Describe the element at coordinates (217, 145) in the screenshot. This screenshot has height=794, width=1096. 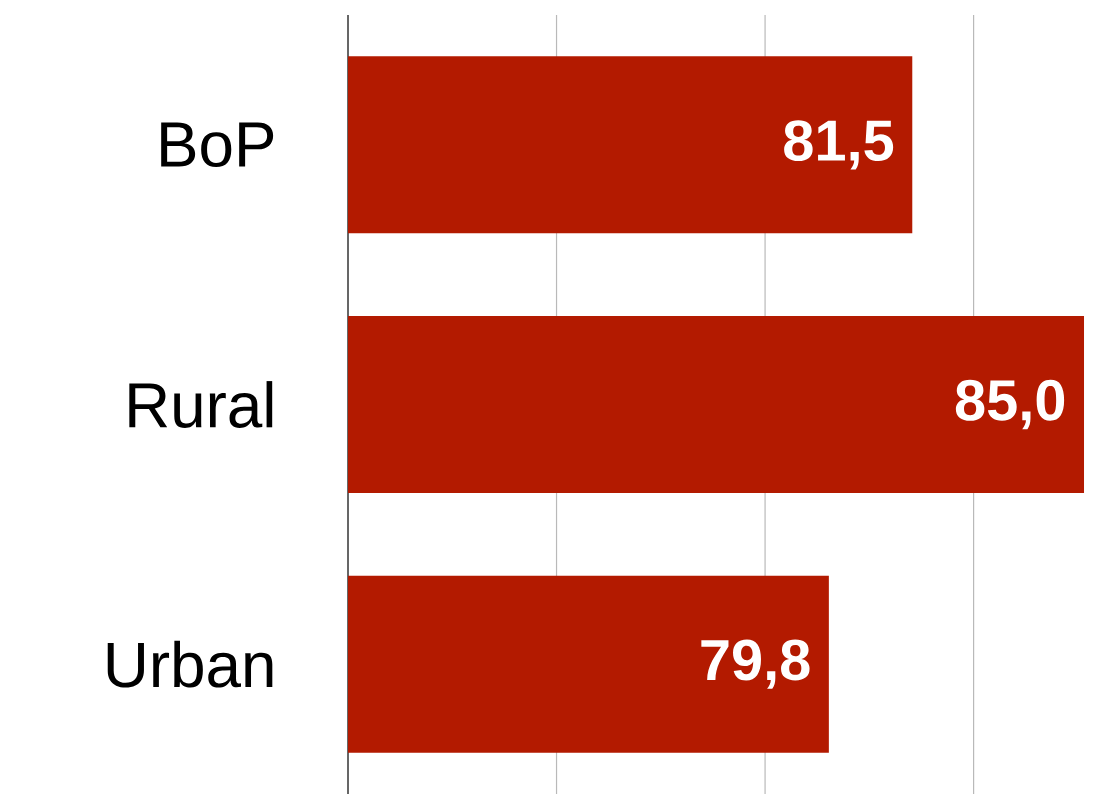
I see `y-tick-label: BoP` at that location.